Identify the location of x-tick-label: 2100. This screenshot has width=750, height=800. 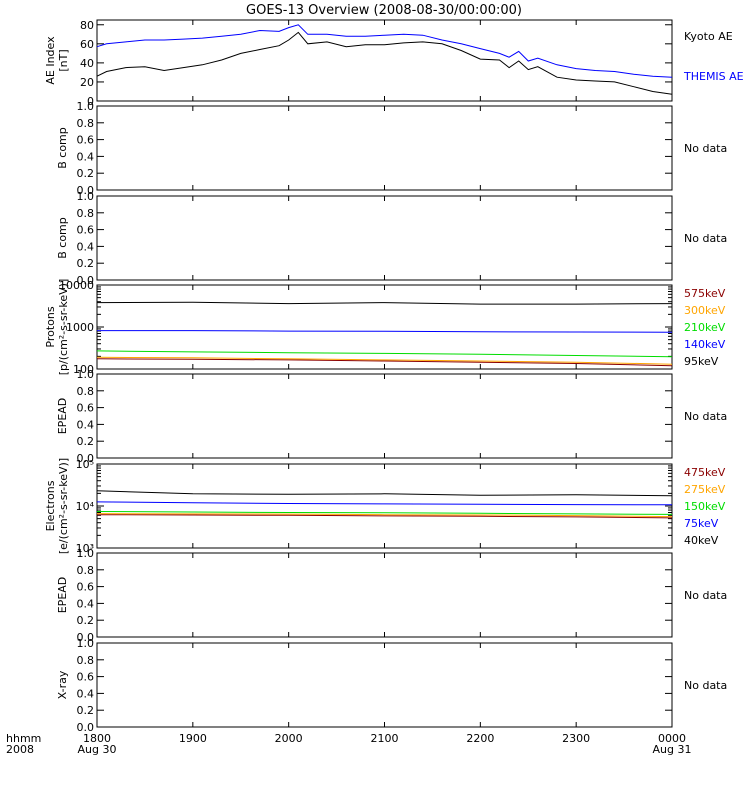
(385, 738).